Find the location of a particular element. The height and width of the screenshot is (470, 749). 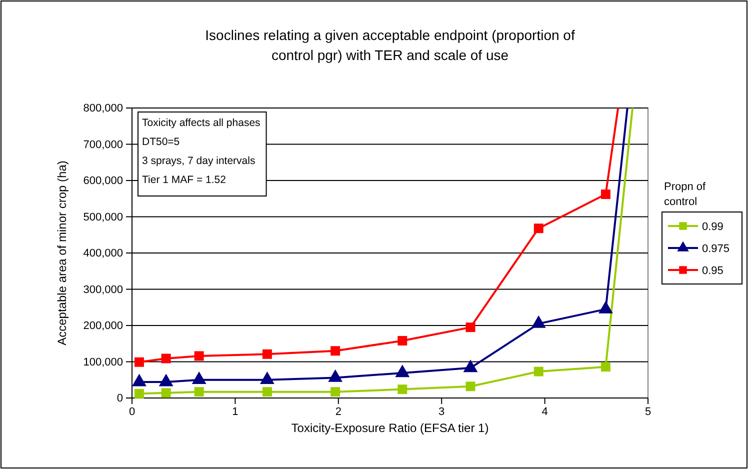

y-tick-label: 200,000 is located at coordinates (103, 326).